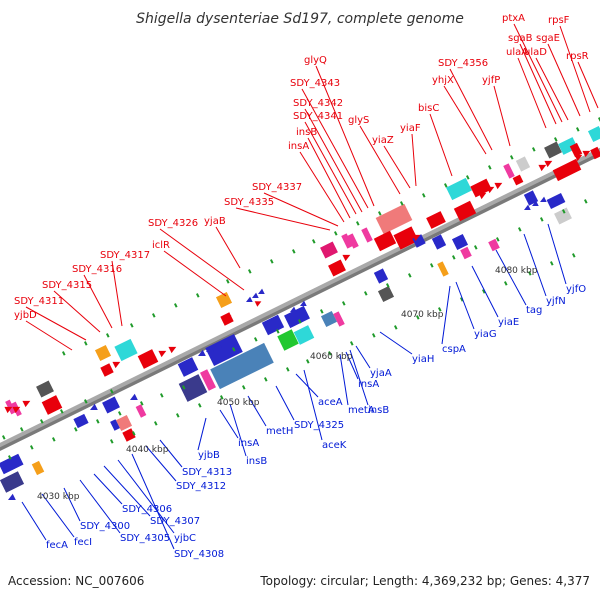 The width and height of the screenshot is (600, 600). I want to click on gene-label-forward: SDY_4311, so click(39, 301).